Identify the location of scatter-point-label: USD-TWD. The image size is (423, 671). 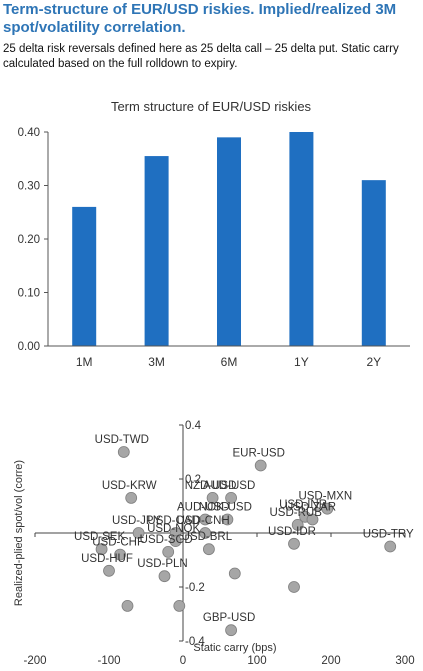
(122, 440).